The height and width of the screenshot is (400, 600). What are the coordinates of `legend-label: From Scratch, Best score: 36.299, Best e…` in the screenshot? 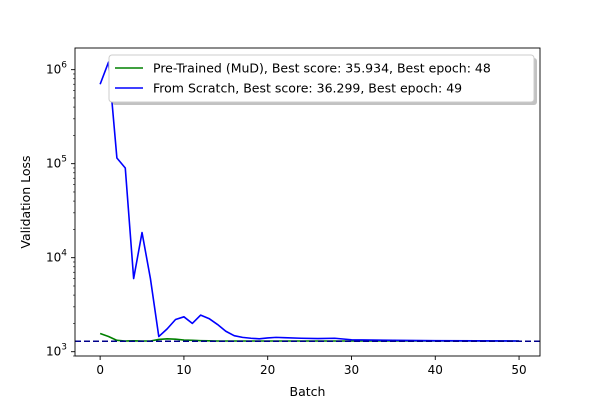 It's located at (307, 88).